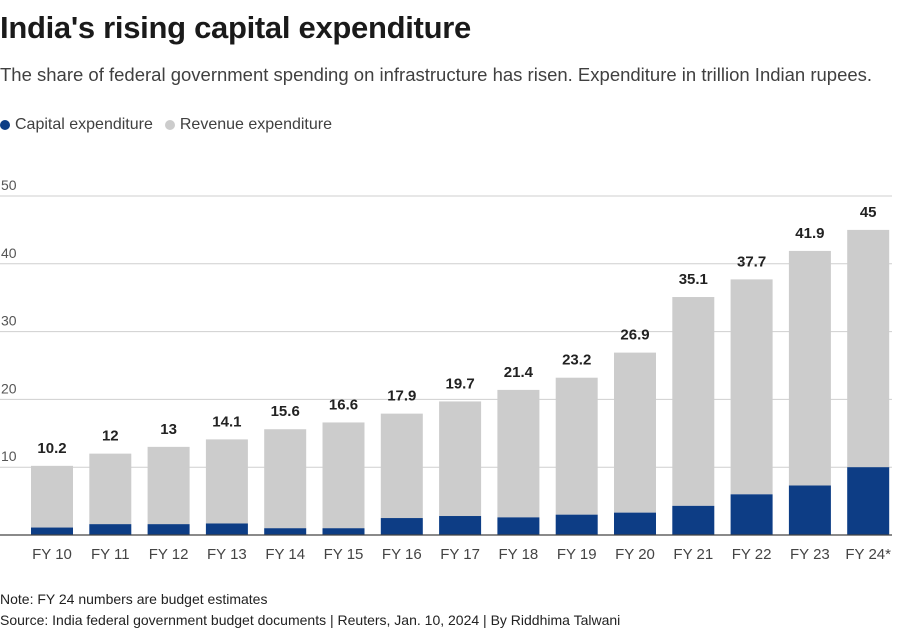 The image size is (900, 634). What do you see at coordinates (9, 185) in the screenshot?
I see `y-tick-label-50: 50` at bounding box center [9, 185].